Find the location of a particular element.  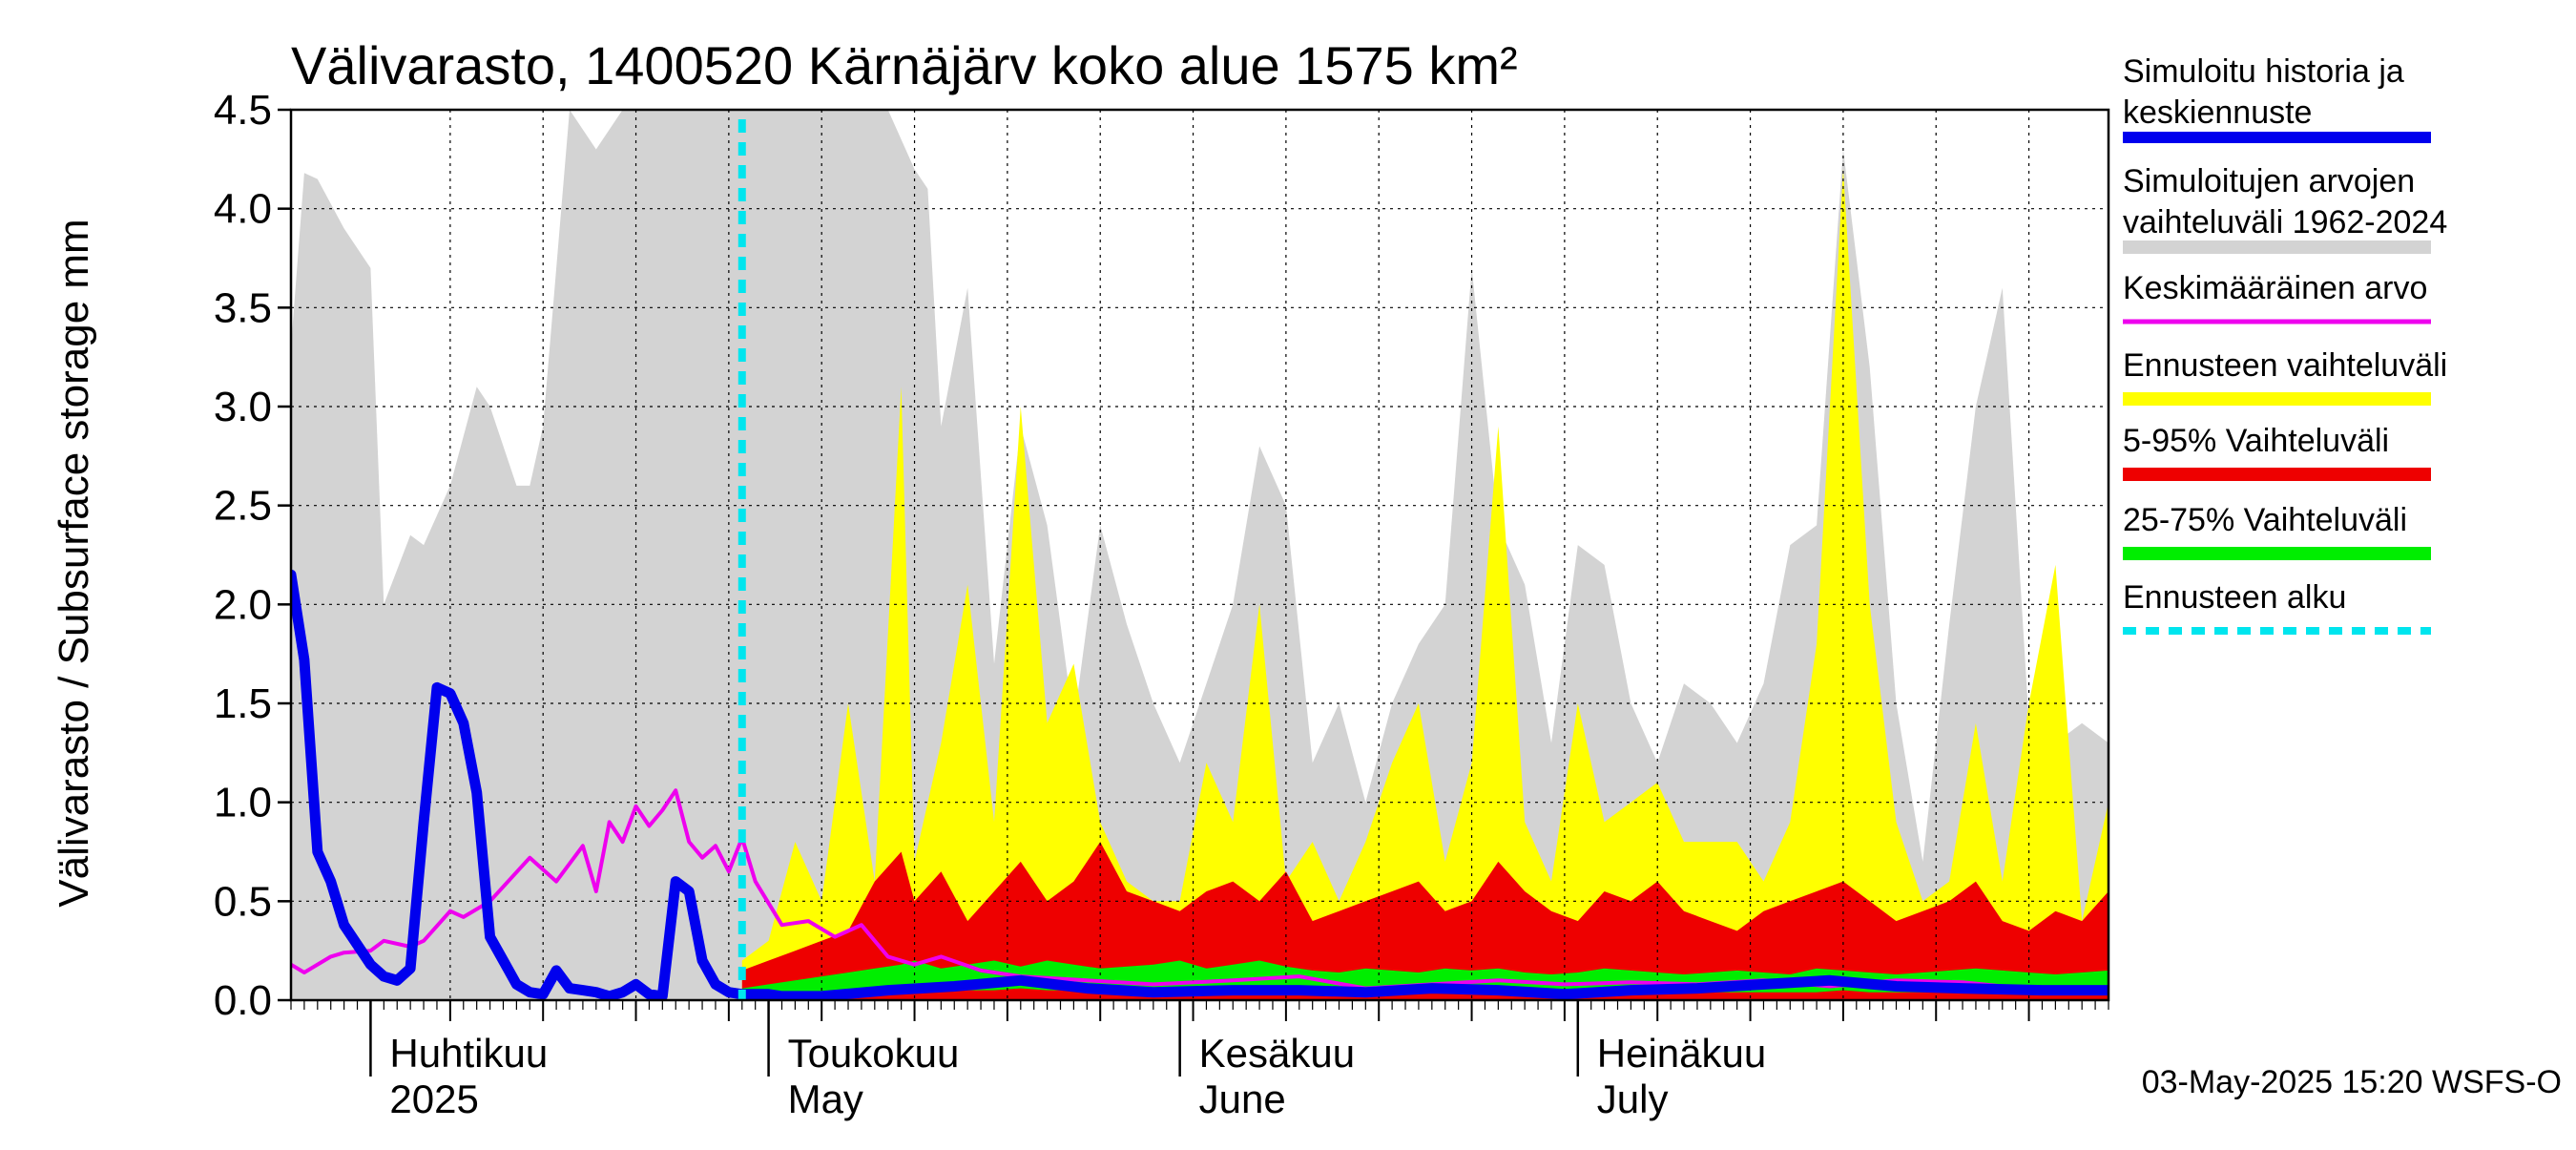

y-tick-label: 0.5 is located at coordinates (243, 901).